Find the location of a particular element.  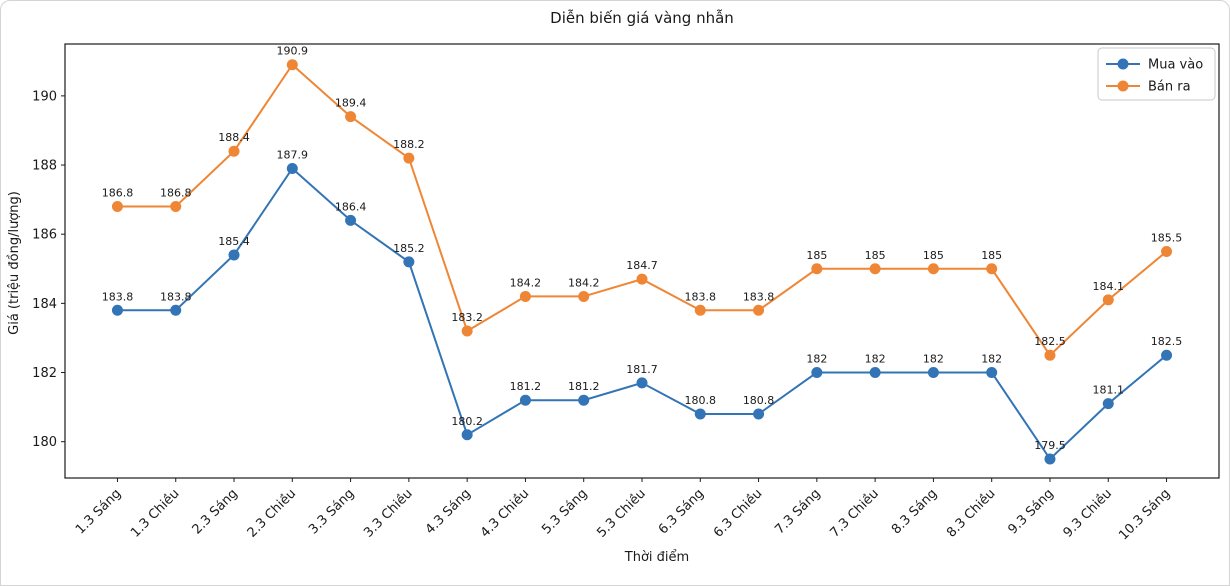

x-tick-label: 6.3 Chiều is located at coordinates (738, 513).